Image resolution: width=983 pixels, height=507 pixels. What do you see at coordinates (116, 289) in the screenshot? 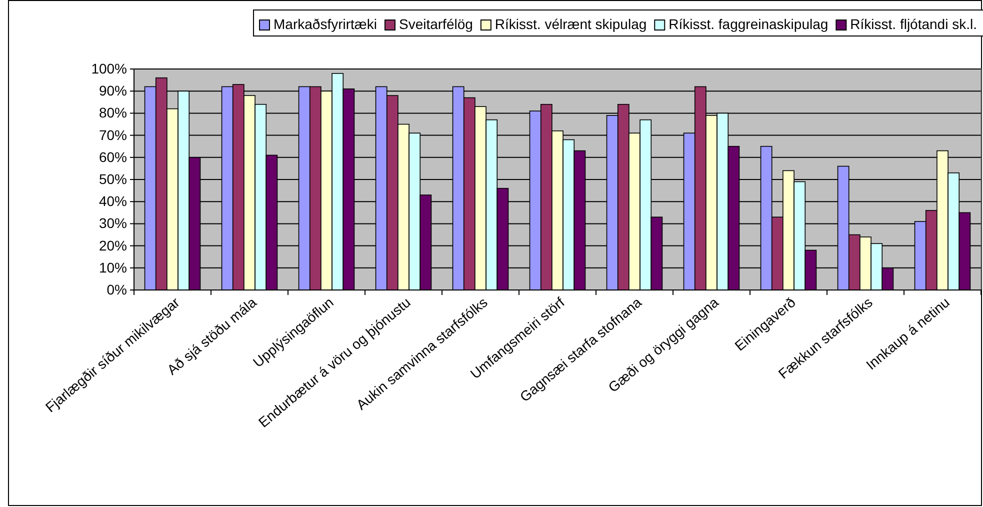
I see `y-tick-label: 0%` at bounding box center [116, 289].